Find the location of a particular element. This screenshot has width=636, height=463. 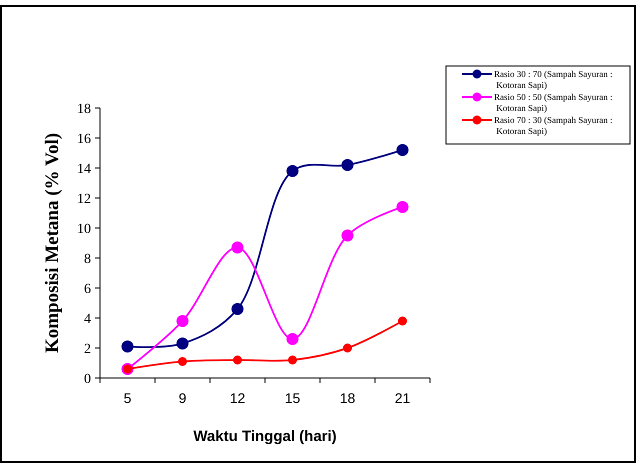

y-tick-label: 4 is located at coordinates (87, 319).